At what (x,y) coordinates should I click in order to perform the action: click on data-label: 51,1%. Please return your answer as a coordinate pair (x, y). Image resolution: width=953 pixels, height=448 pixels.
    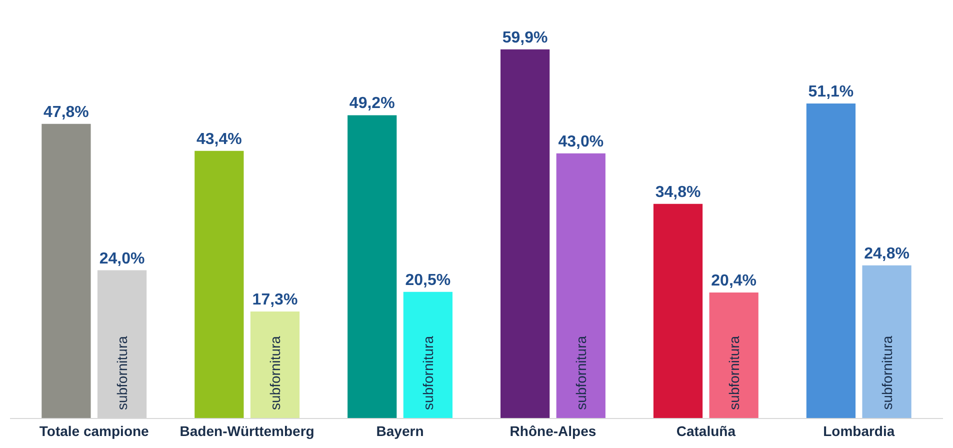
    Looking at the image, I should click on (831, 92).